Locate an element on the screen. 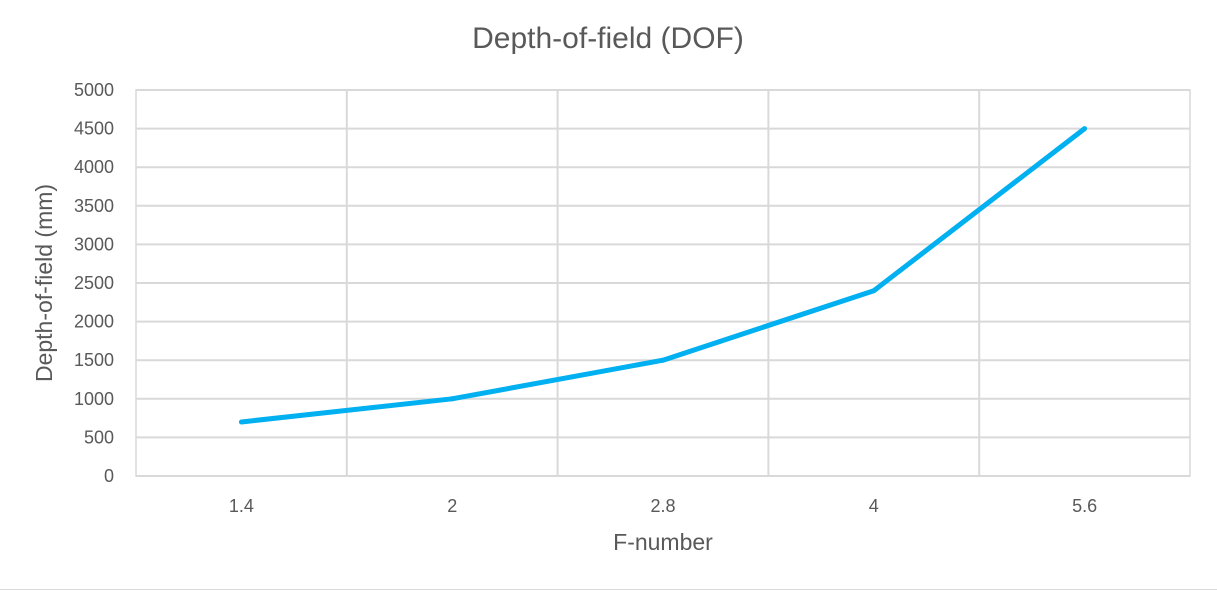 Image resolution: width=1217 pixels, height=595 pixels. y-tick-label: 2000 is located at coordinates (94, 322).